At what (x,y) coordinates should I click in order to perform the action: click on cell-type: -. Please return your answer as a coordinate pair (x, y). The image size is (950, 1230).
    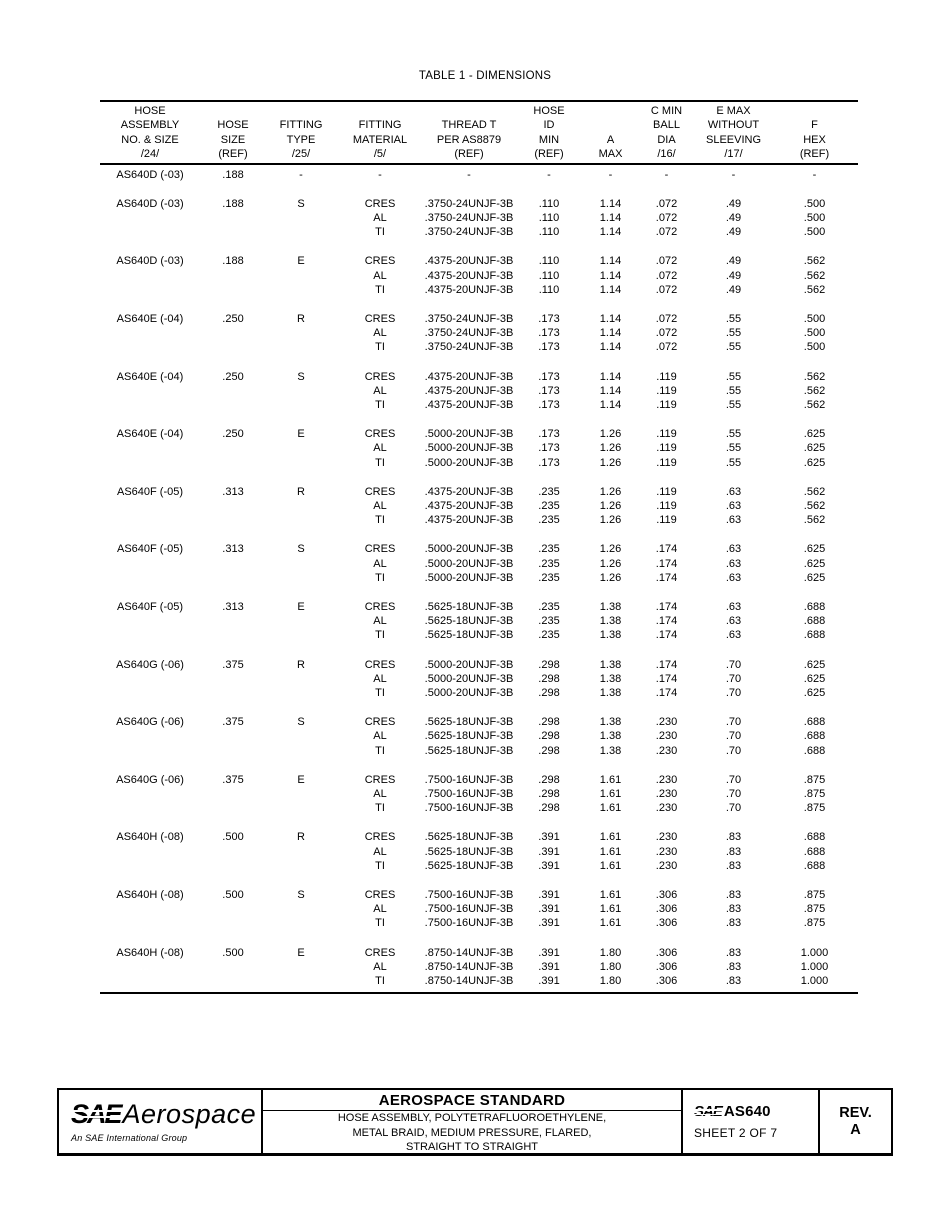
    Looking at the image, I should click on (301, 174).